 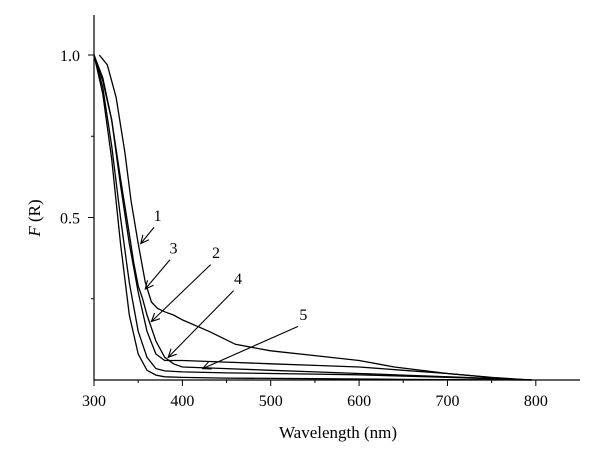 What do you see at coordinates (94, 401) in the screenshot?
I see `x-tick-label: 300` at bounding box center [94, 401].